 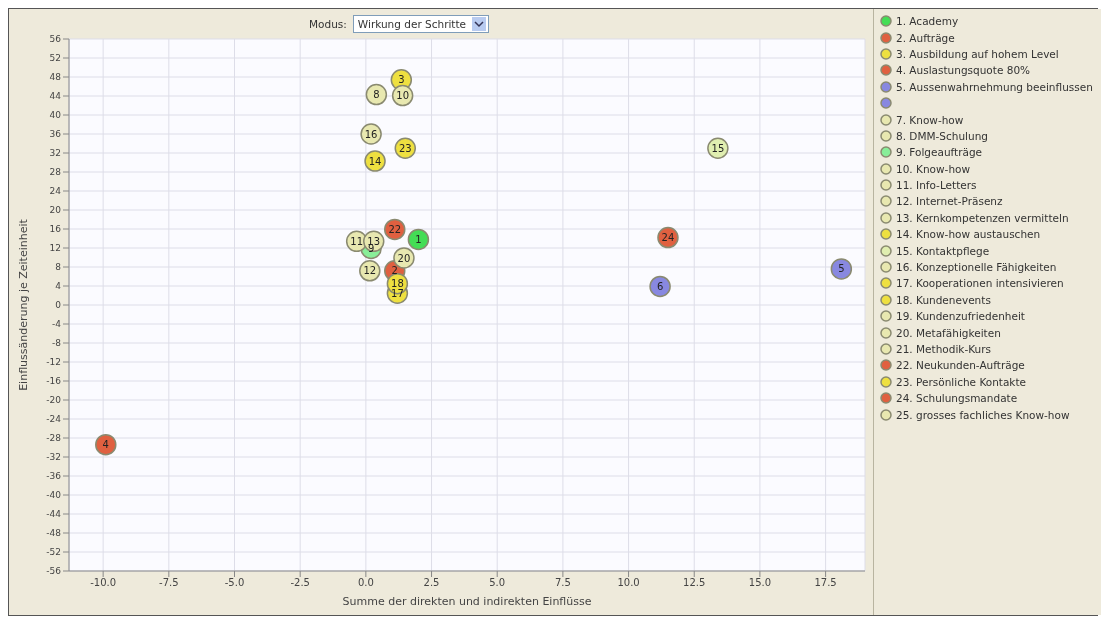 I want to click on legend-label: 19. Kundenzufriedenheit, so click(x=960, y=317).